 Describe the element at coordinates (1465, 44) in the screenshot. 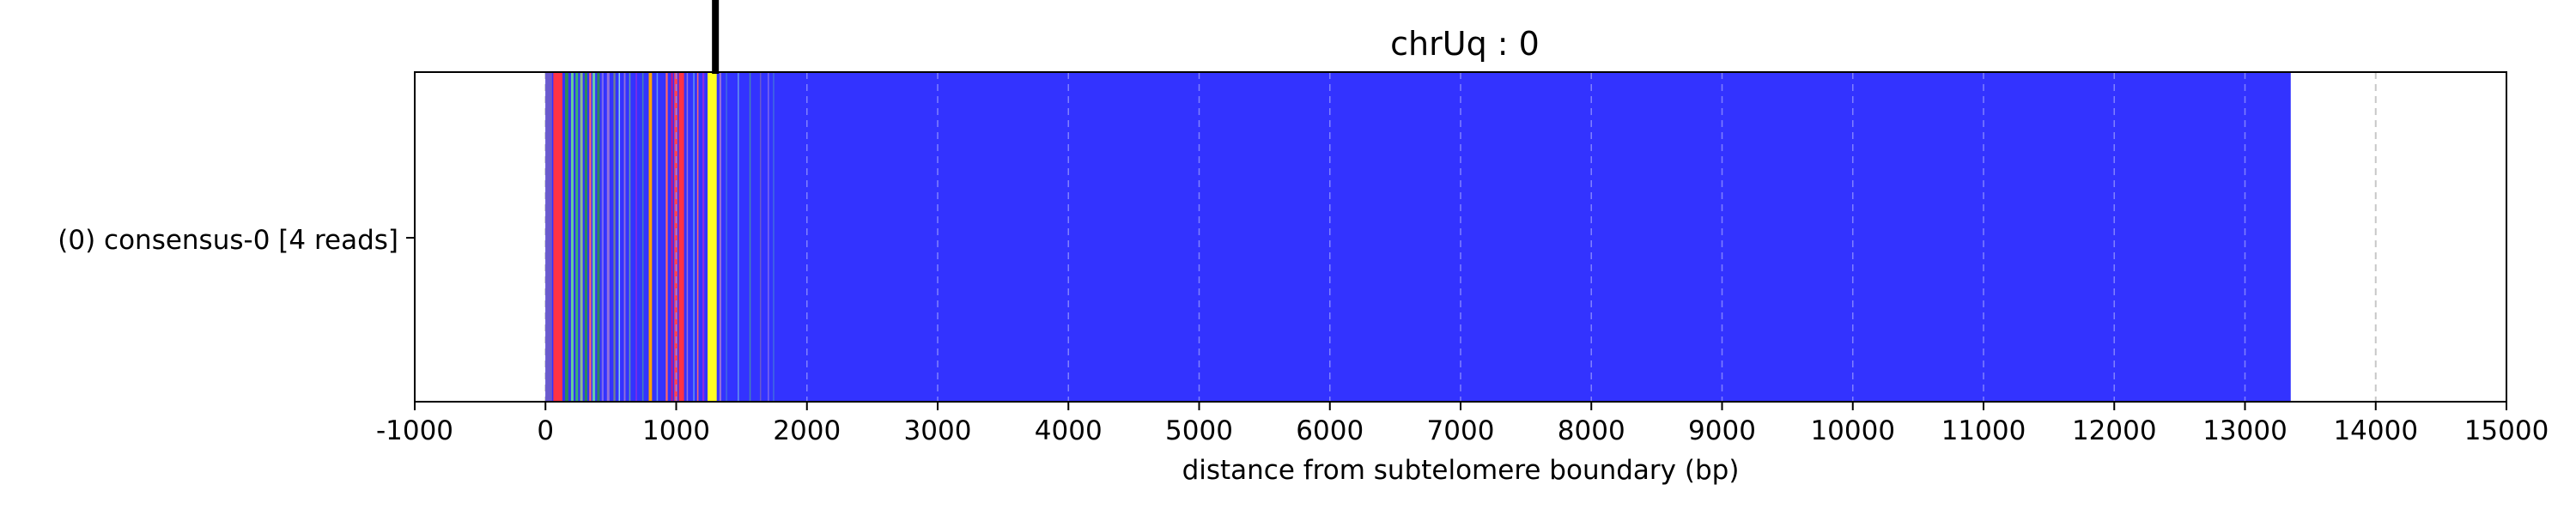

I see `chart-title: chrUq : 0` at that location.